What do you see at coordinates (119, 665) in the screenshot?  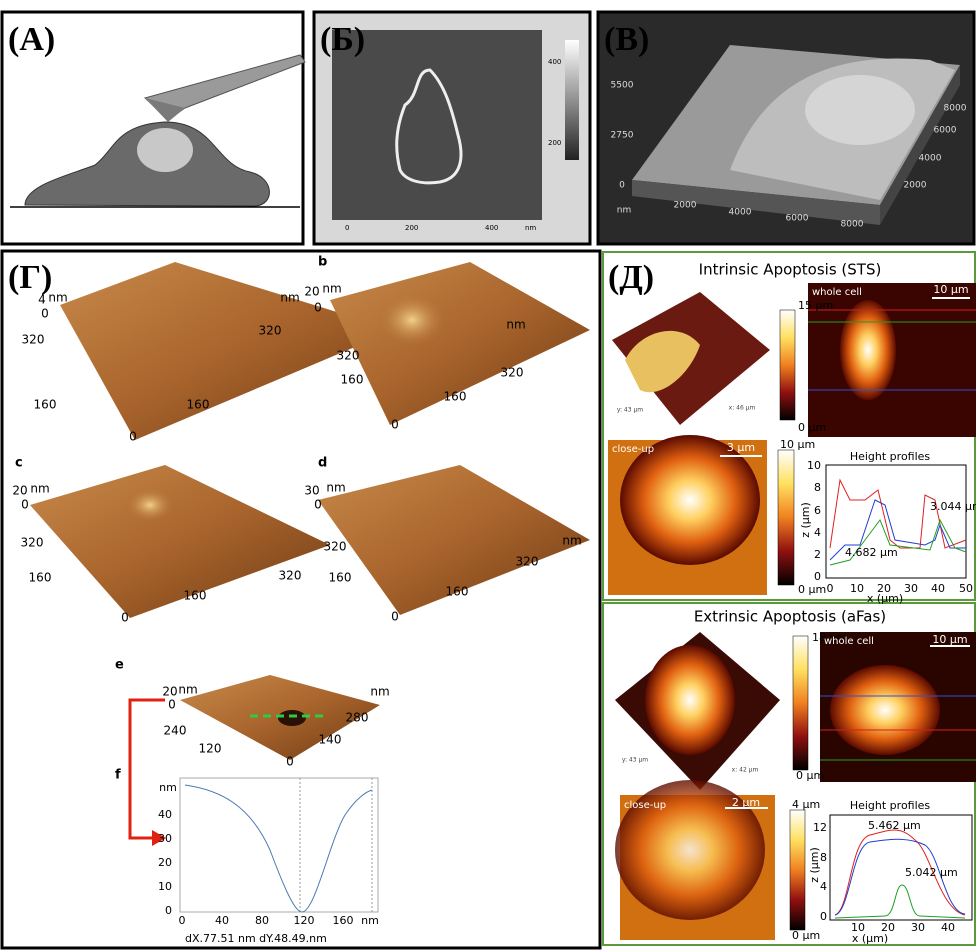 I see `label: e` at bounding box center [119, 665].